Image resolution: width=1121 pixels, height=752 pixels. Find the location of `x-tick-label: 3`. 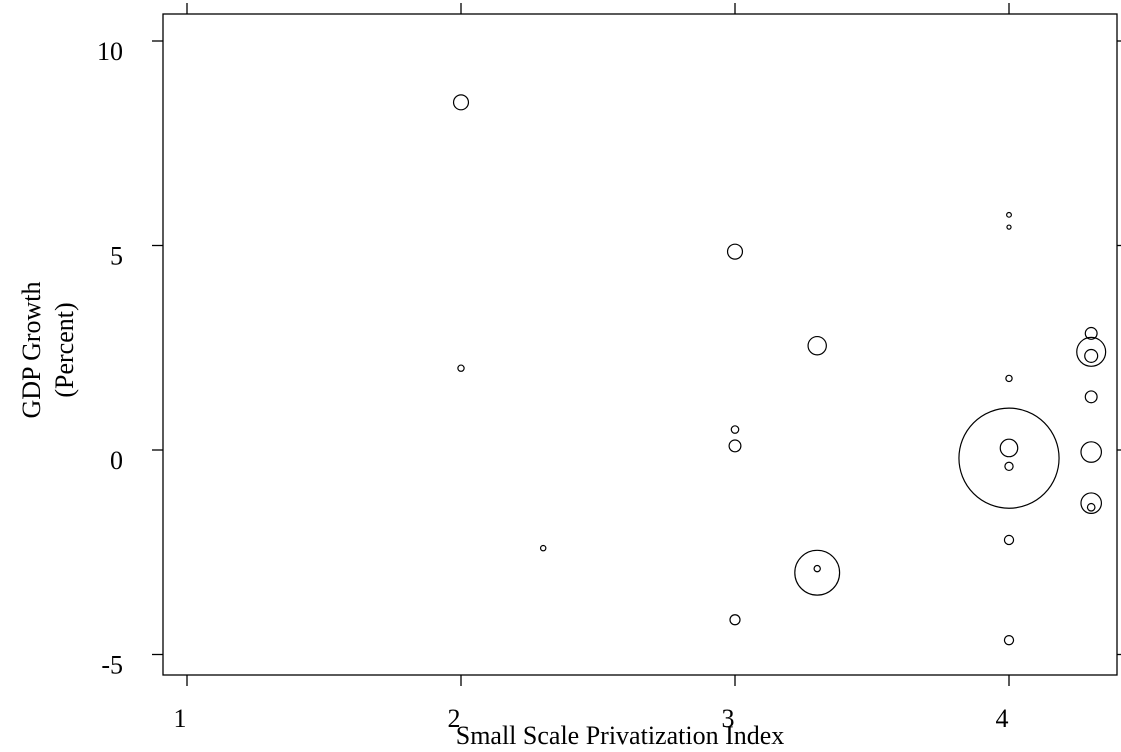

x-tick-label: 3 is located at coordinates (728, 718).